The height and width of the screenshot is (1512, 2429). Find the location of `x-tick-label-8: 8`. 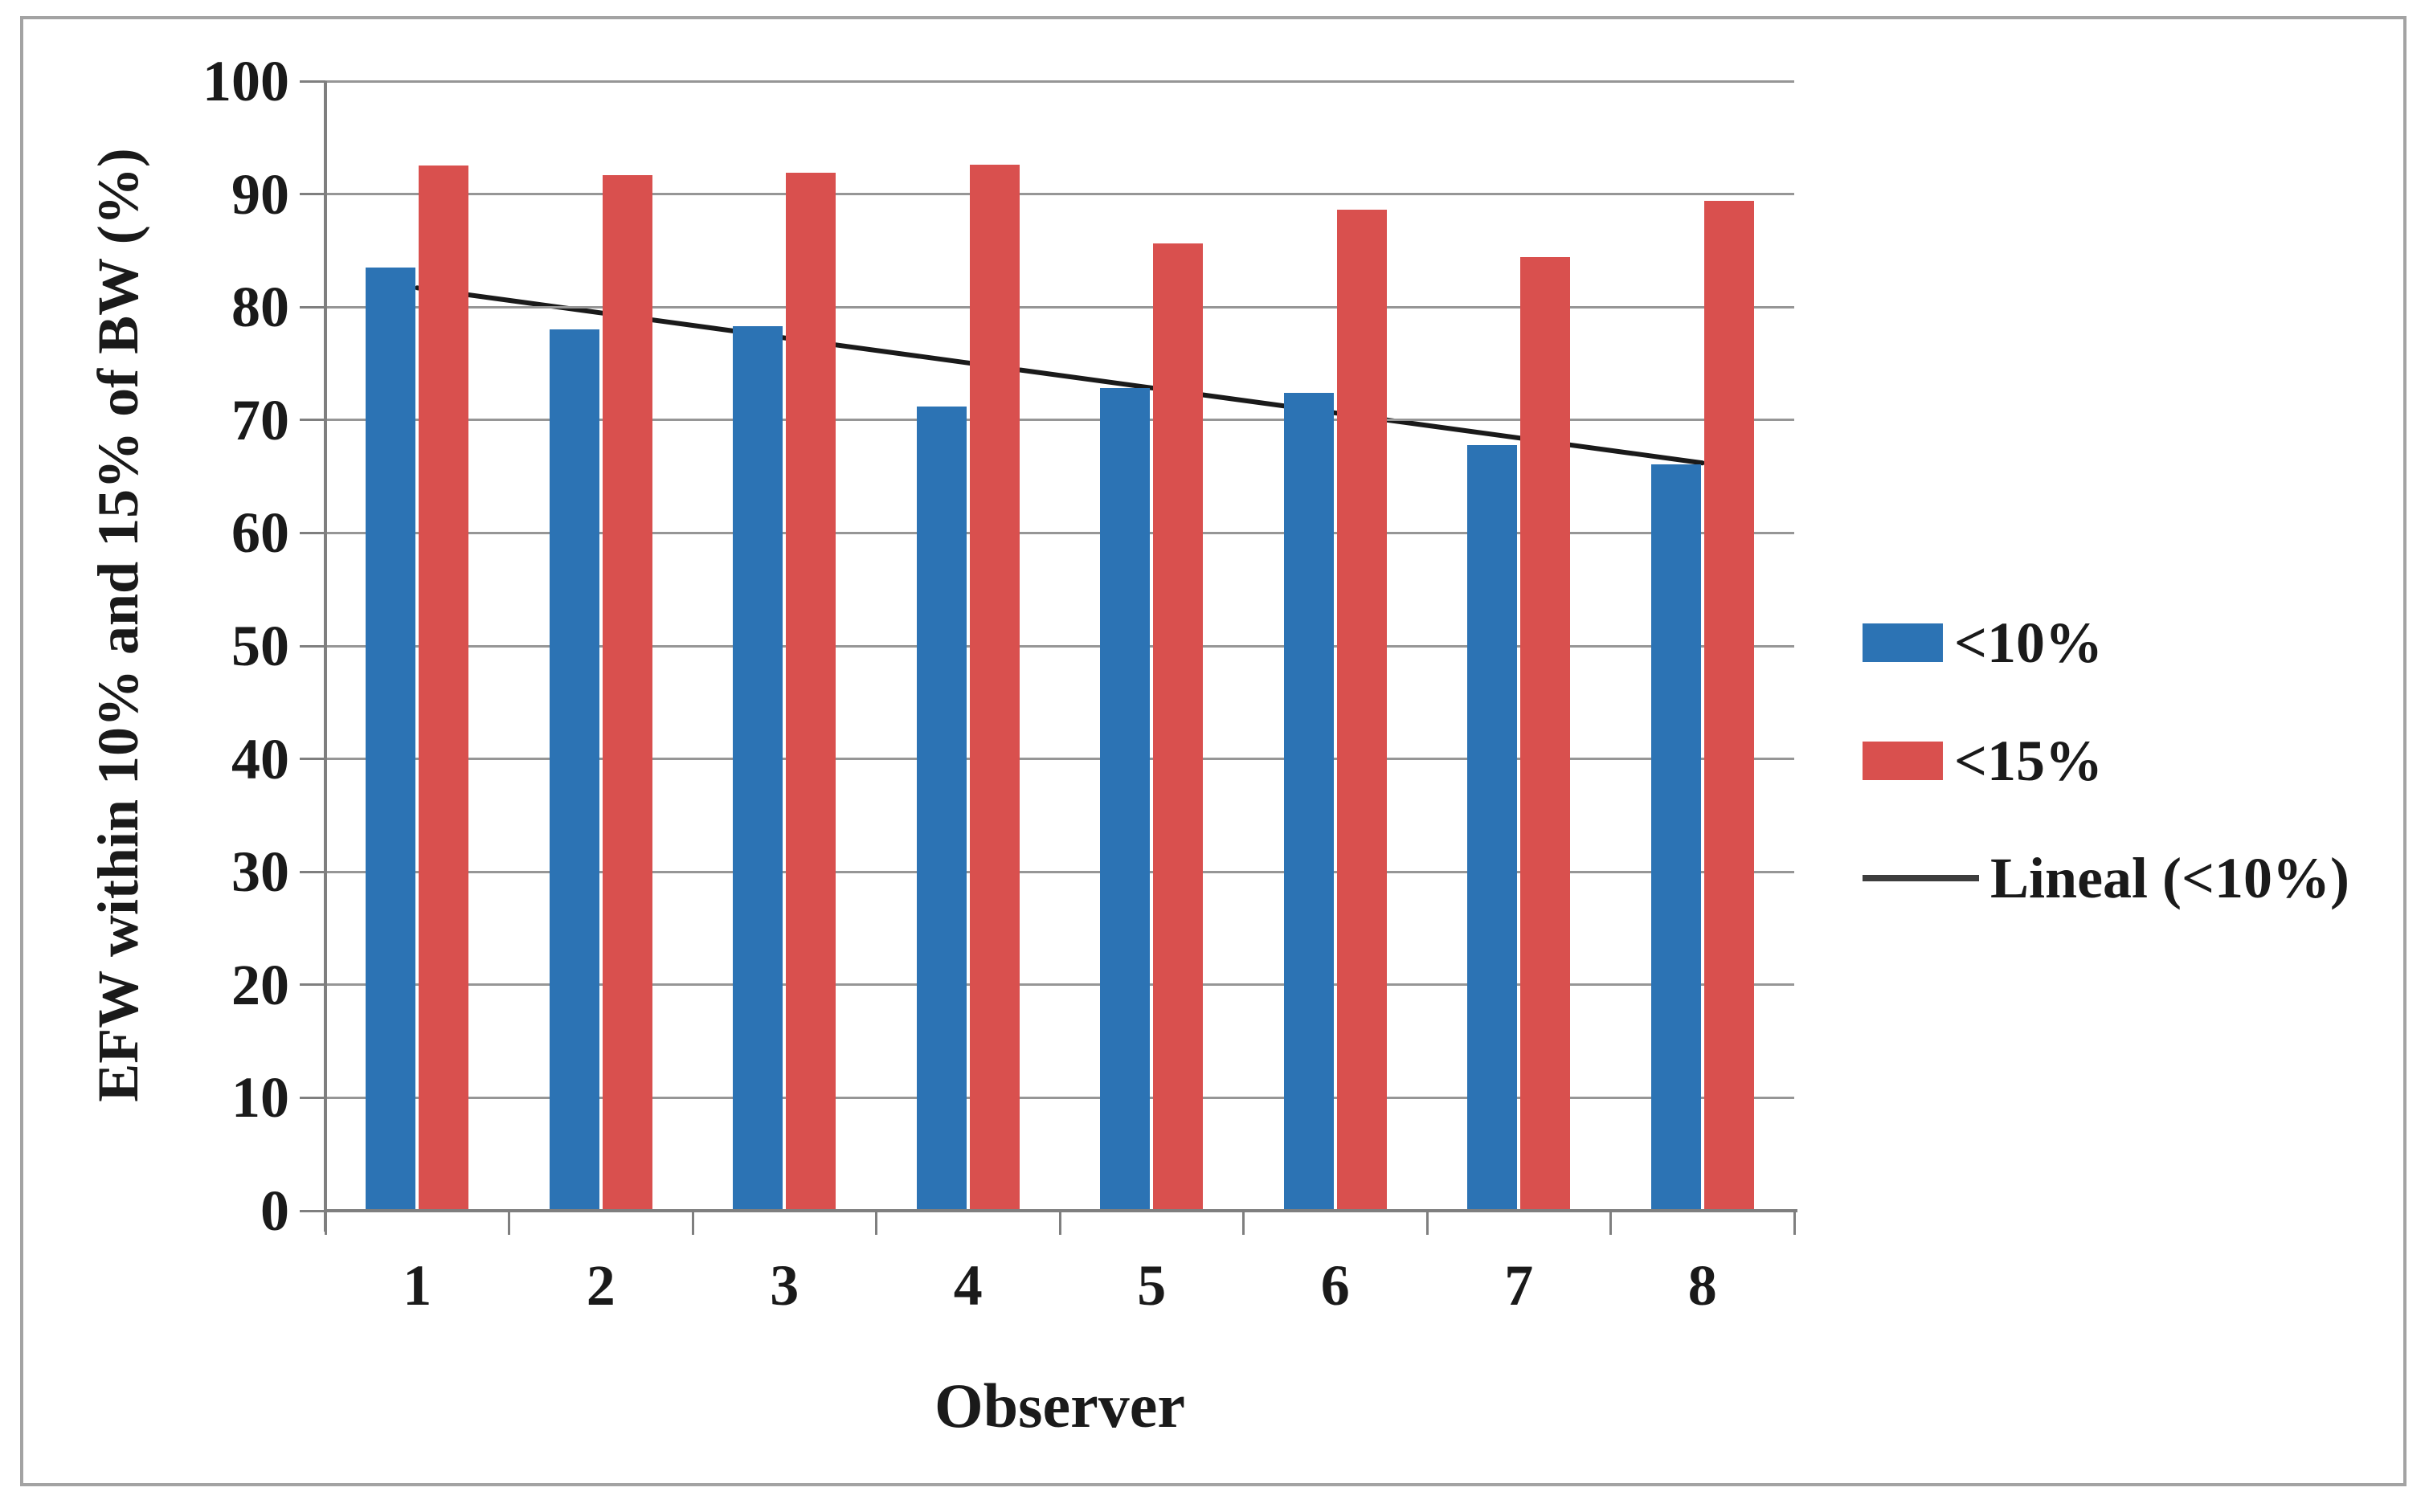

x-tick-label-8: 8 is located at coordinates (1702, 1285).